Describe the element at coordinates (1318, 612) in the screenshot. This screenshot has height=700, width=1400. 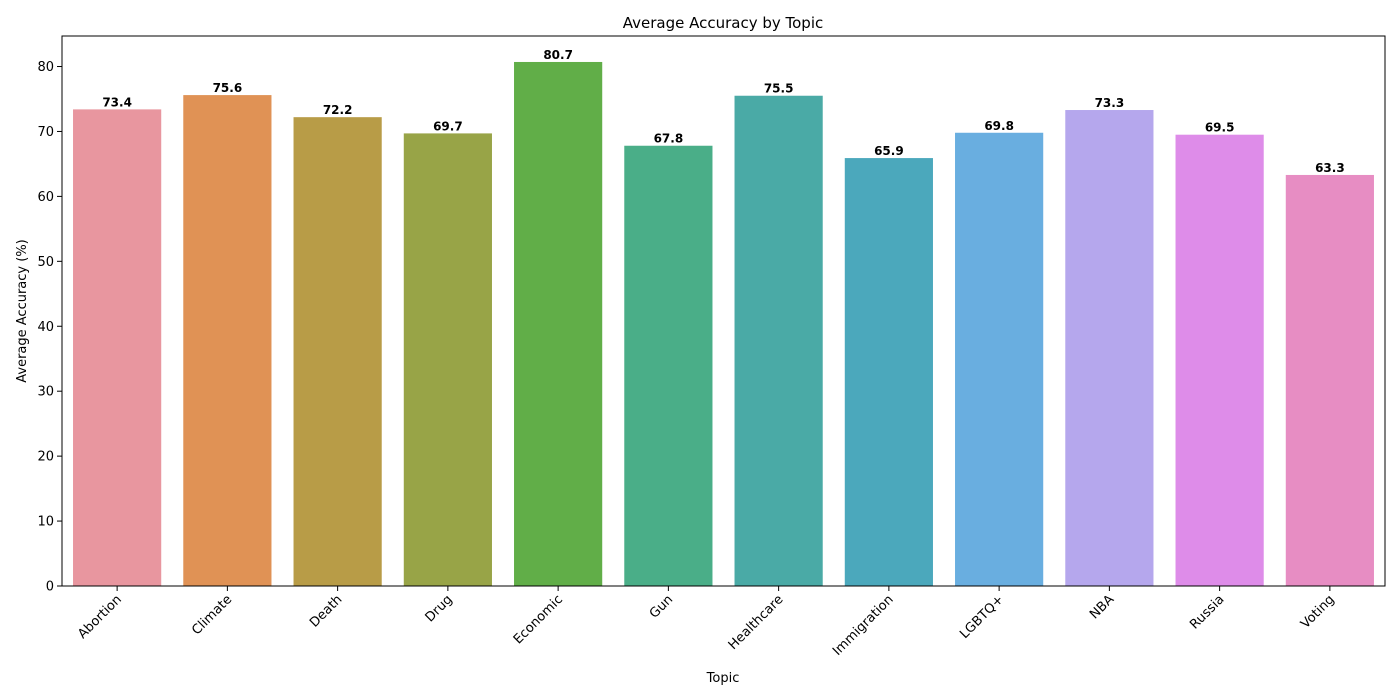
I see `x-tick-label: Voting` at that location.